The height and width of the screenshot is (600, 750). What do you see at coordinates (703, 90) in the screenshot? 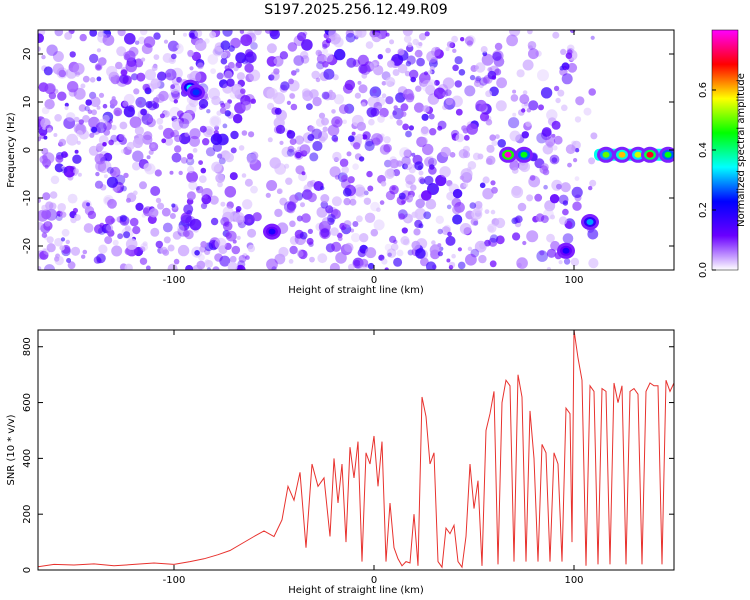
I see `colorbar-tick-label: 0.6` at bounding box center [703, 90].